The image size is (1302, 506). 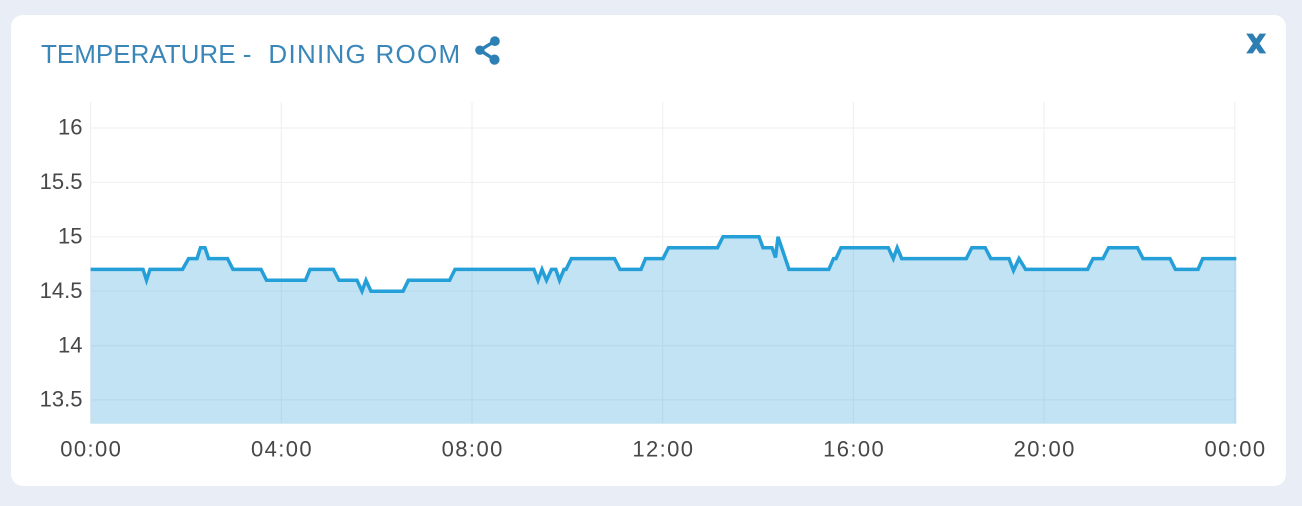 What do you see at coordinates (61, 181) in the screenshot?
I see `svg-text: 15.5` at bounding box center [61, 181].